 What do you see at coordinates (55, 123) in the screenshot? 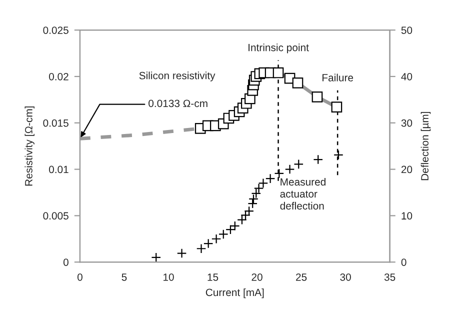
I see `y-tick-label: 0.015` at bounding box center [55, 123].